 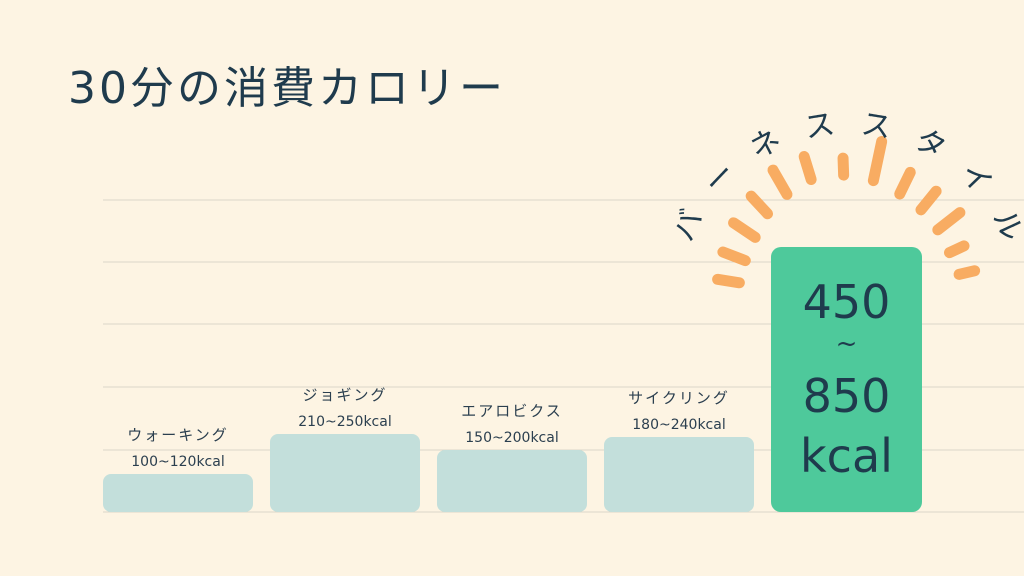 I want to click on highlight-bar-group: 450~850 kcal, so click(x=846, y=379).